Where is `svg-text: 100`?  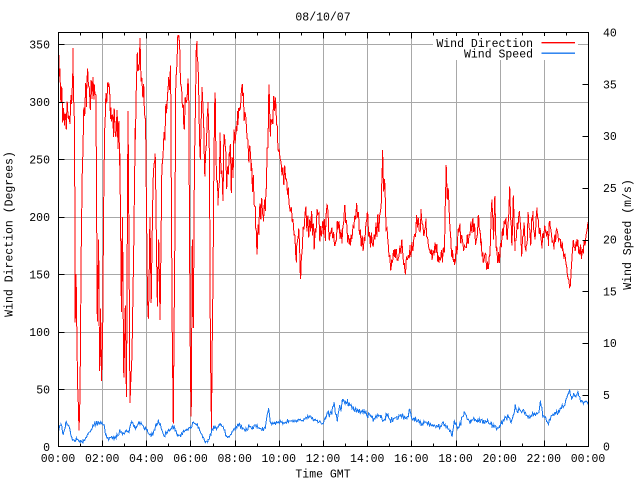
svg-text: 100 is located at coordinates (39, 333).